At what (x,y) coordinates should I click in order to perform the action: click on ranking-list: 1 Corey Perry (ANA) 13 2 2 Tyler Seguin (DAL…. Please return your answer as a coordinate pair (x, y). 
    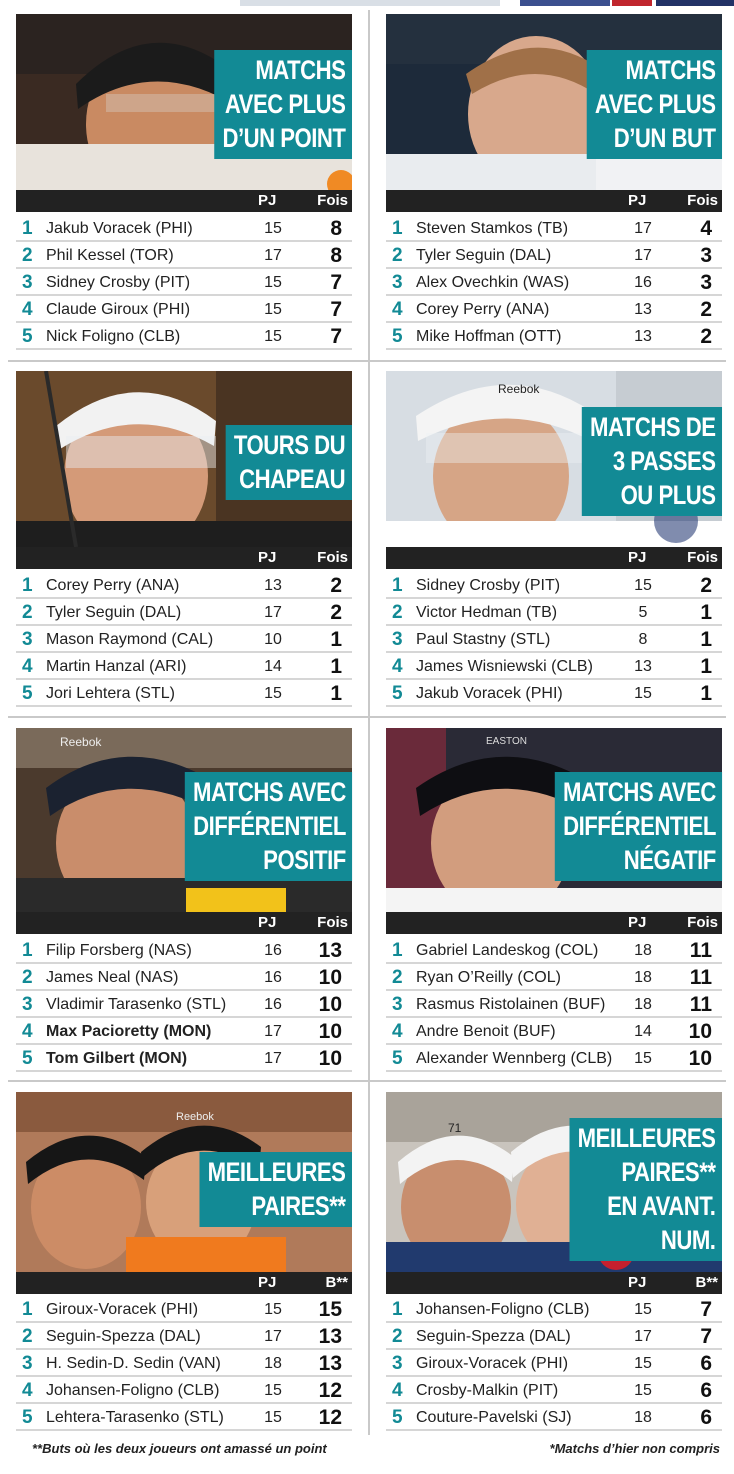
    Looking at the image, I should click on (184, 639).